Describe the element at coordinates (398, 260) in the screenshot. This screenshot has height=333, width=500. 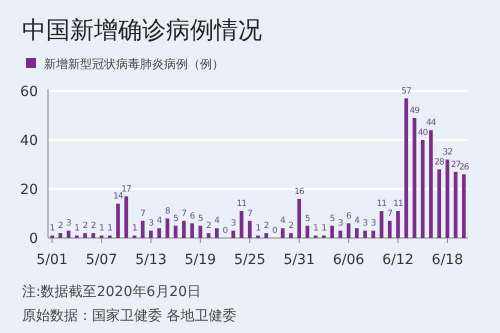
I see `x-tick-label: 6/12` at that location.